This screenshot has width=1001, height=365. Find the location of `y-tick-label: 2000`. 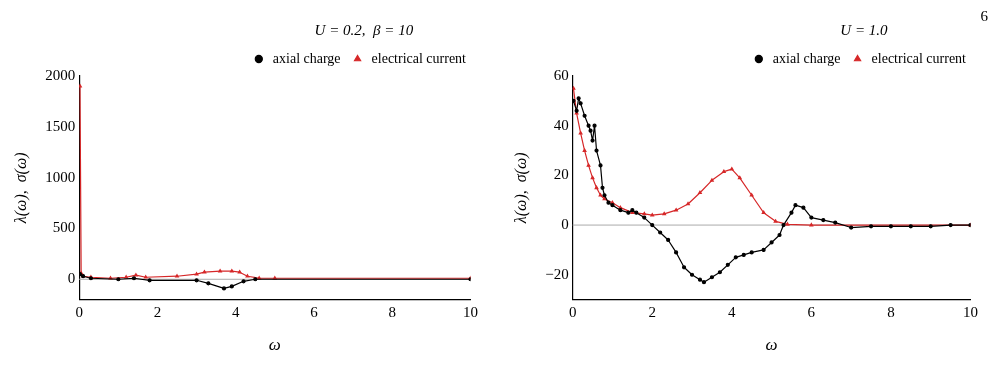

y-tick-label: 2000 is located at coordinates (60, 74).